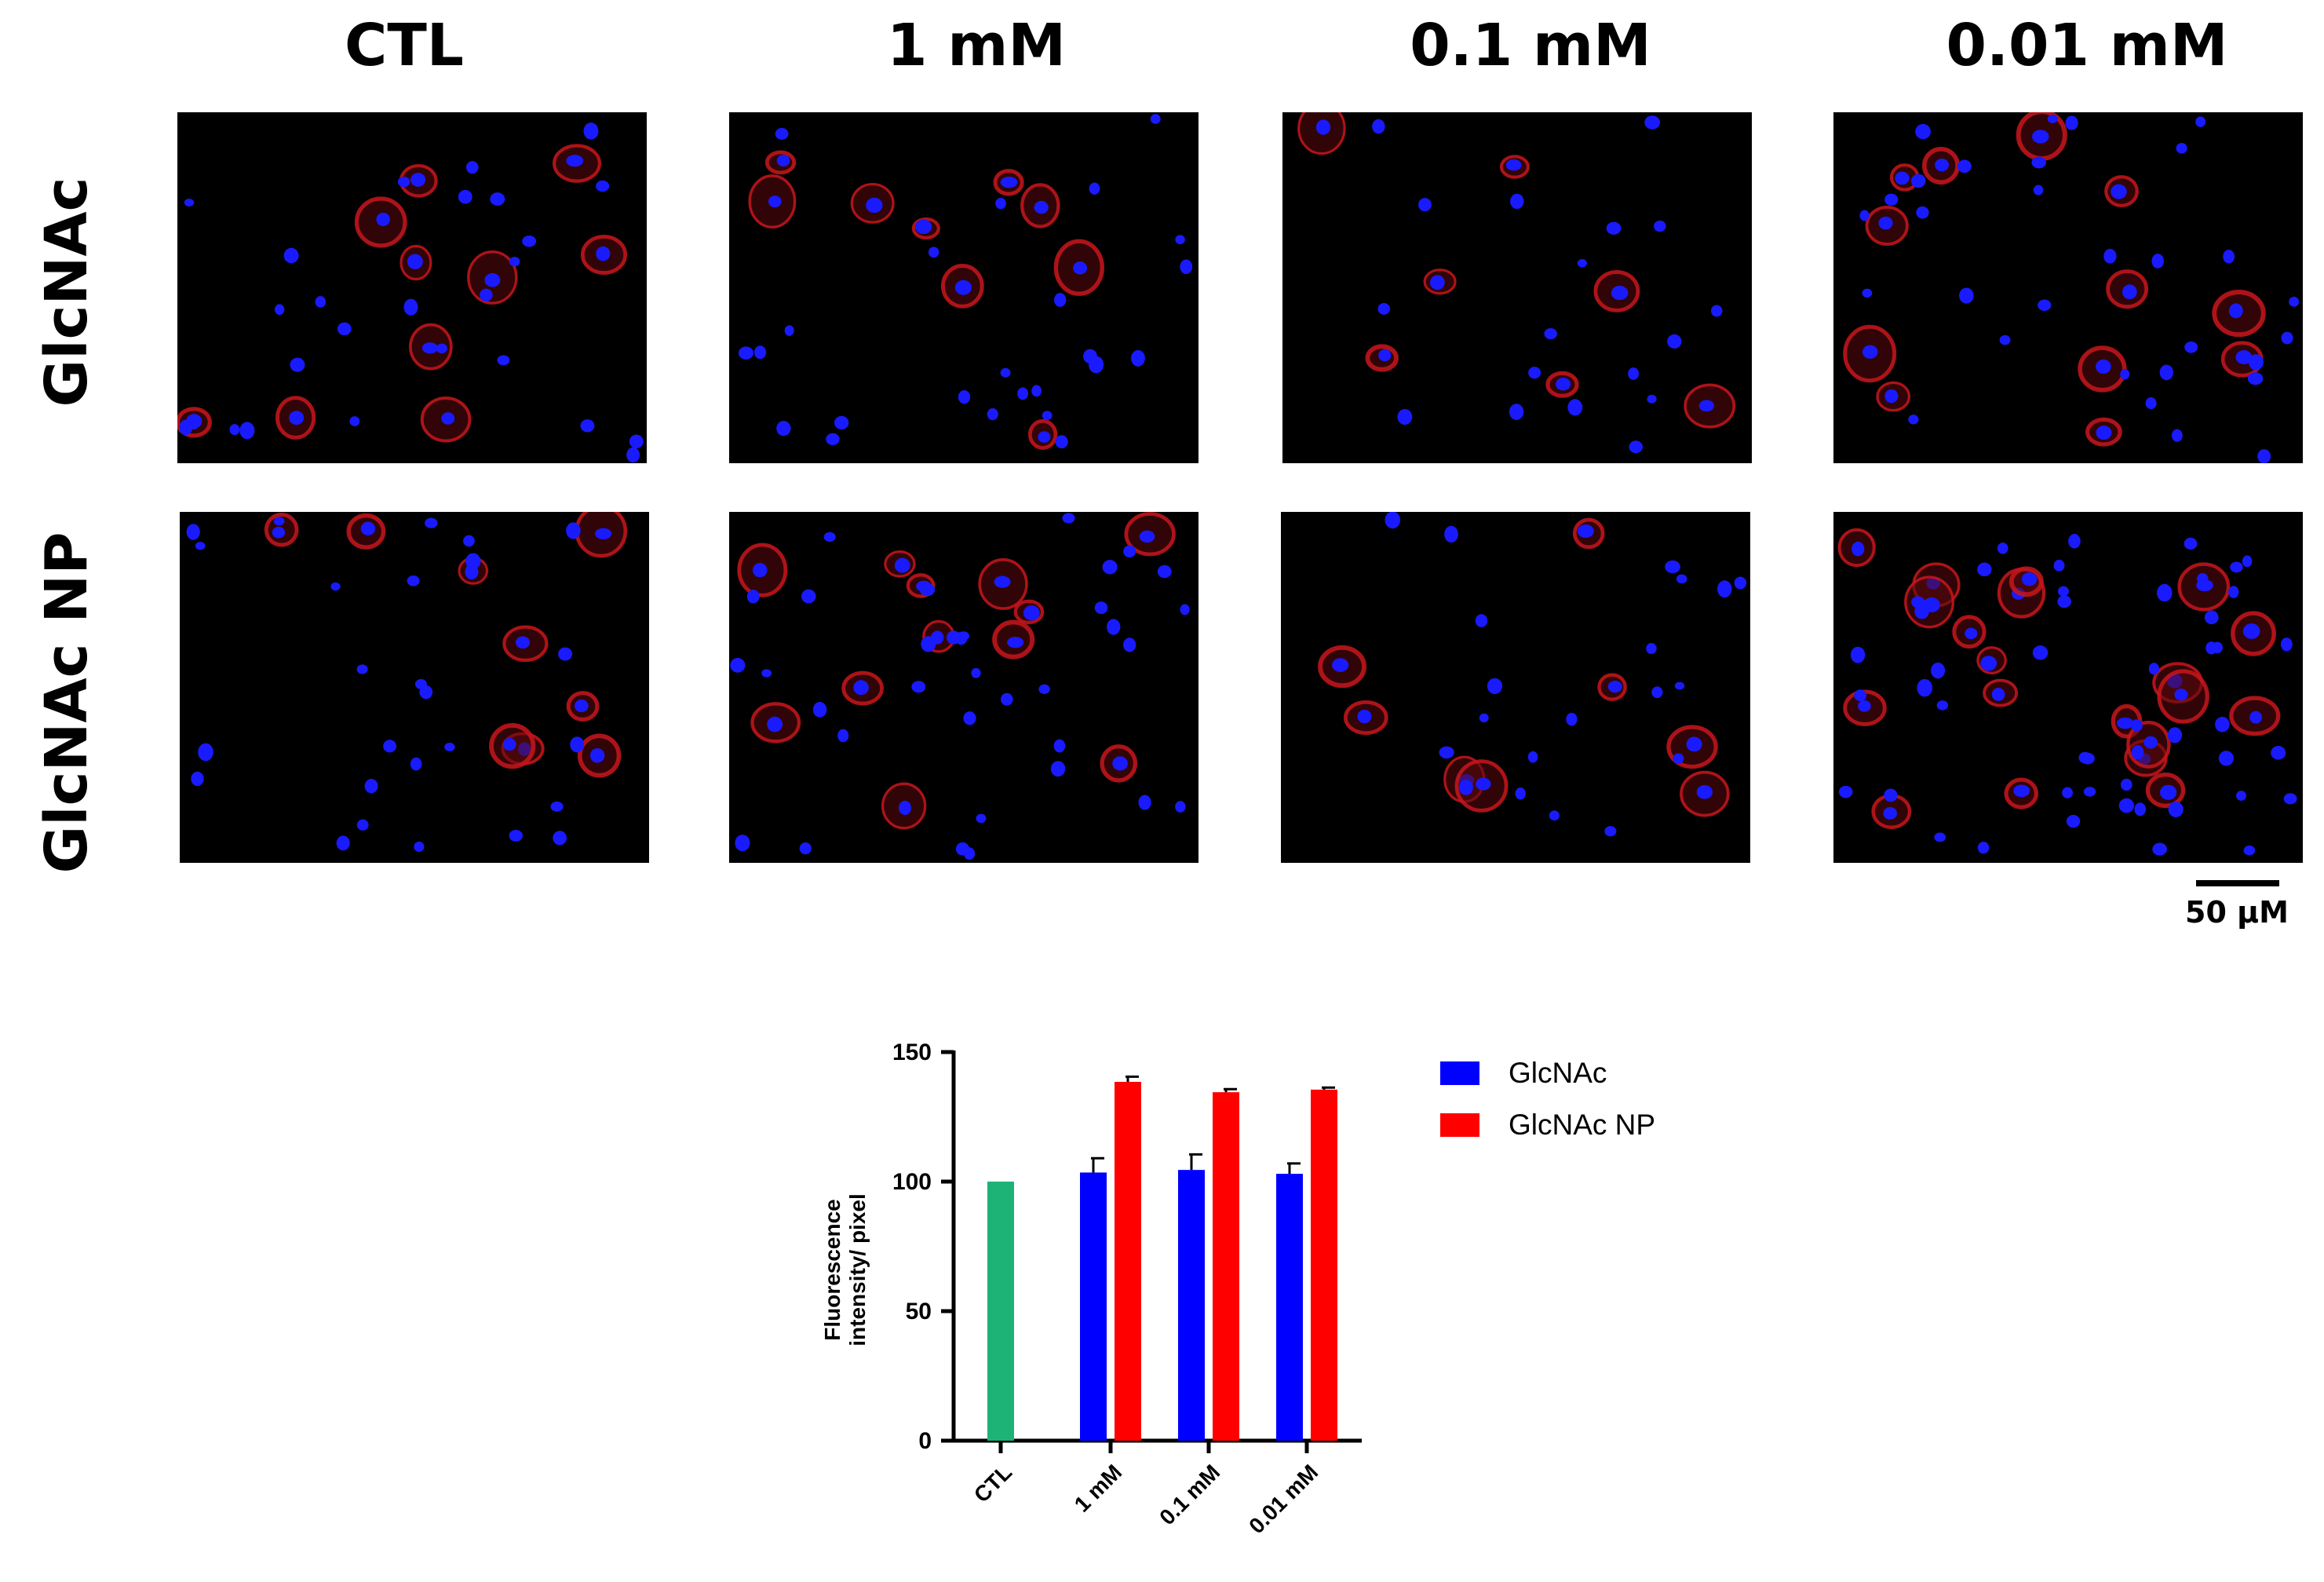 The width and height of the screenshot is (2324, 1582). Describe the element at coordinates (1459, 1073) in the screenshot. I see `legend-swatch-glcnac` at that location.